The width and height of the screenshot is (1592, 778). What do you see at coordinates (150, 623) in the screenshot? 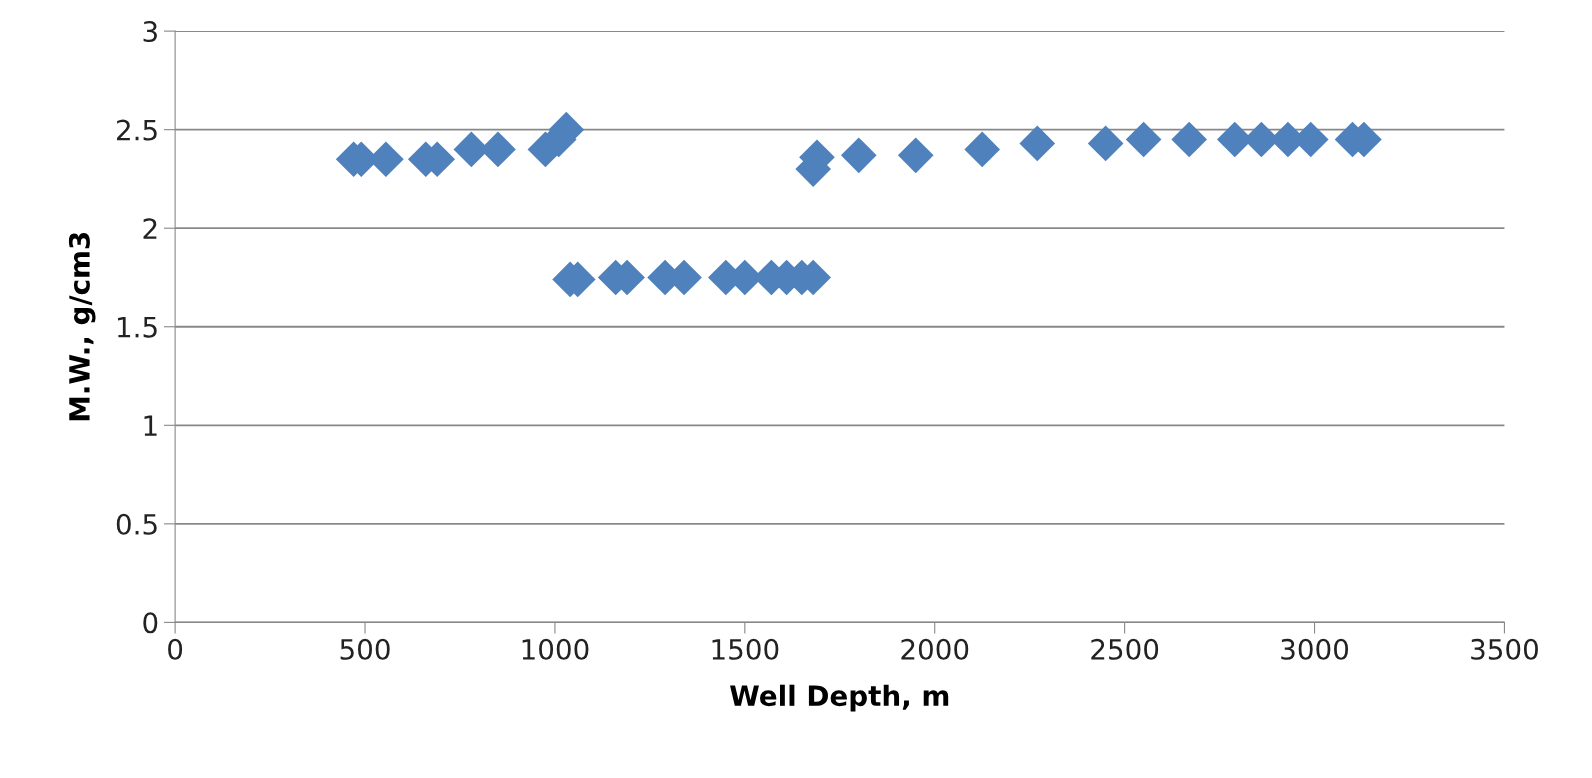
I see `y-tick-label: 0` at bounding box center [150, 623].